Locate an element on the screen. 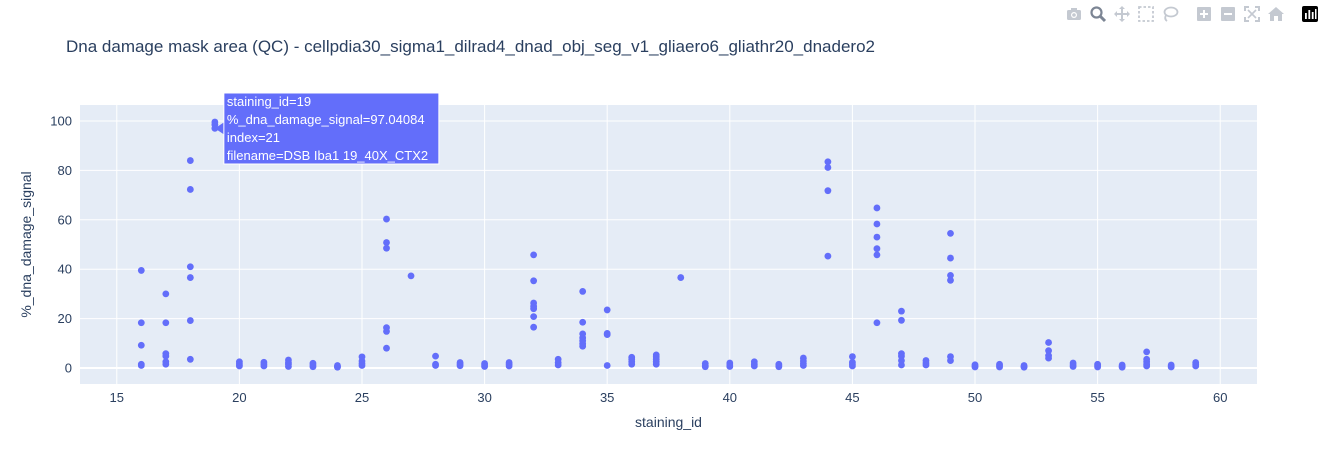 The image size is (1338, 464). y-tick-label: 60 is located at coordinates (65, 219).